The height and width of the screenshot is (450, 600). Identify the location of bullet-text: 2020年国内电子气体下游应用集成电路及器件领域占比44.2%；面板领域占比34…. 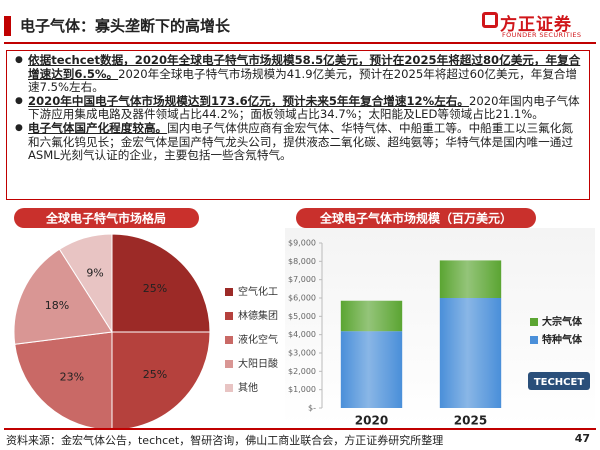
(304, 107).